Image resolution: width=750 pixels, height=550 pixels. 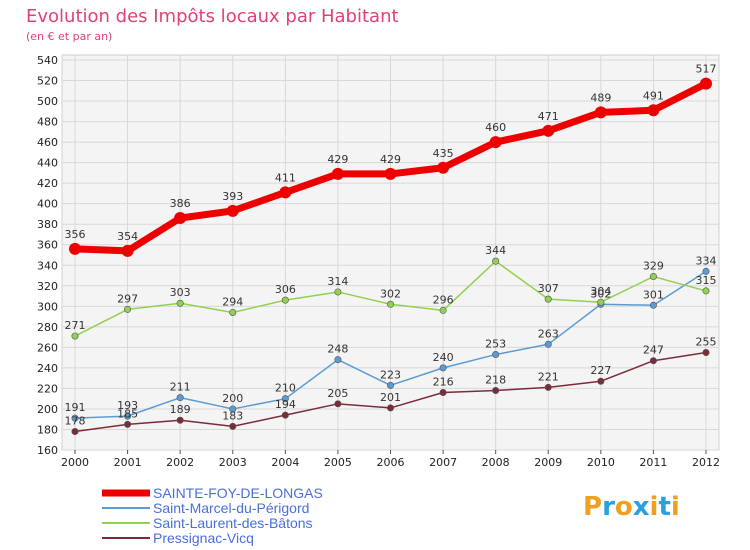 What do you see at coordinates (47, 142) in the screenshot?
I see `y-tick-label: 460` at bounding box center [47, 142].